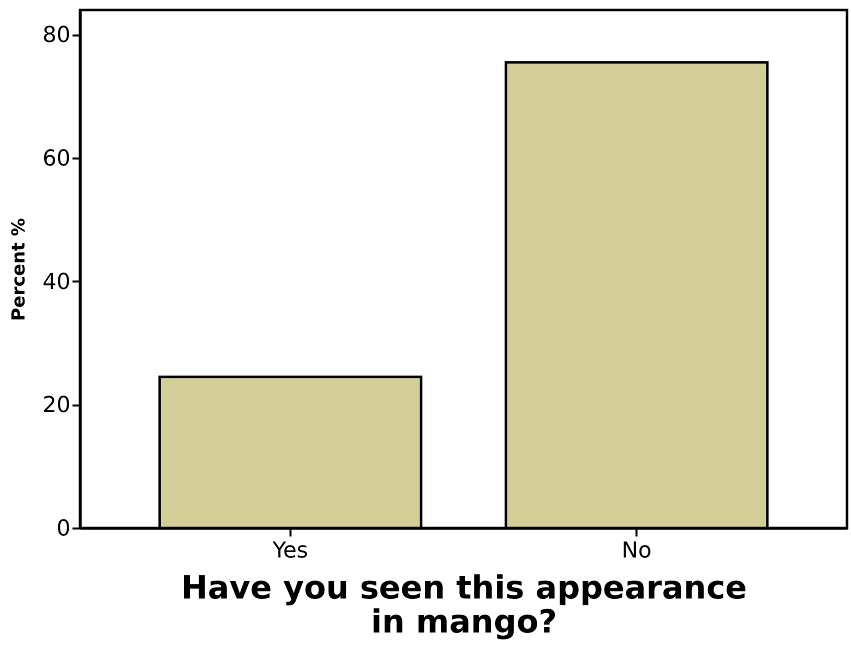 The image size is (851, 648). What do you see at coordinates (56, 35) in the screenshot?
I see `y-tick-label: 80` at bounding box center [56, 35].